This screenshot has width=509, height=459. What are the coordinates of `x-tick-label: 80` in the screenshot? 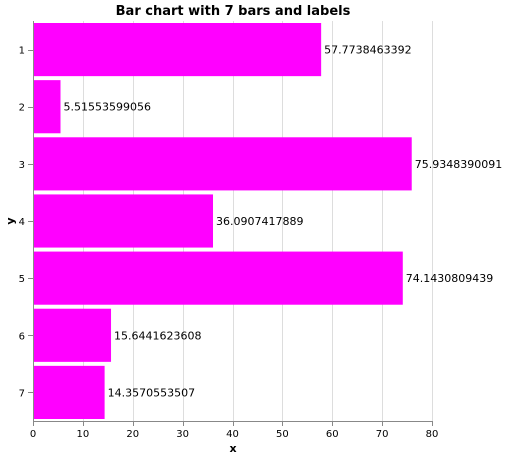 It's located at (432, 434).